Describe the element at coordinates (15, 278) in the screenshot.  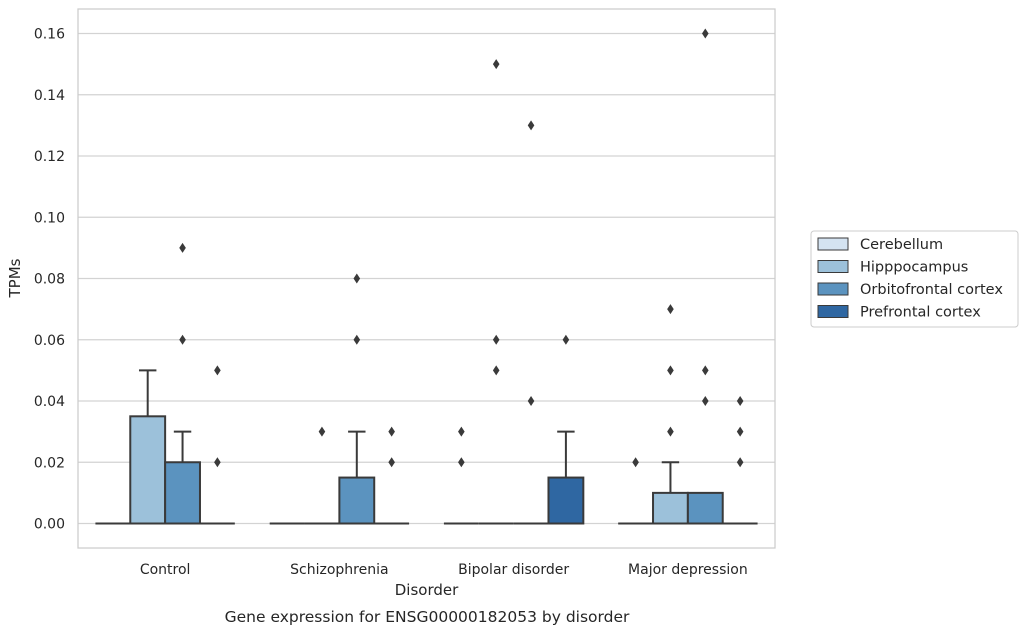
I see `y-axis-label: TPMs` at that location.